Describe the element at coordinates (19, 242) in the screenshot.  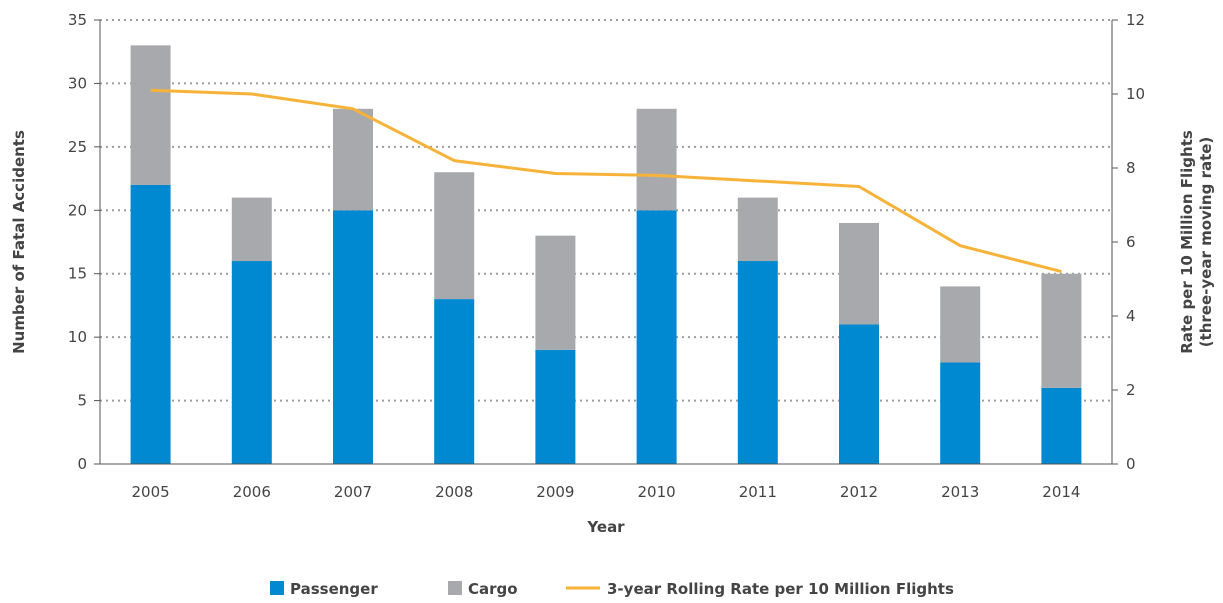
I see `y-axis-title: Number of Fatal Accidents` at that location.